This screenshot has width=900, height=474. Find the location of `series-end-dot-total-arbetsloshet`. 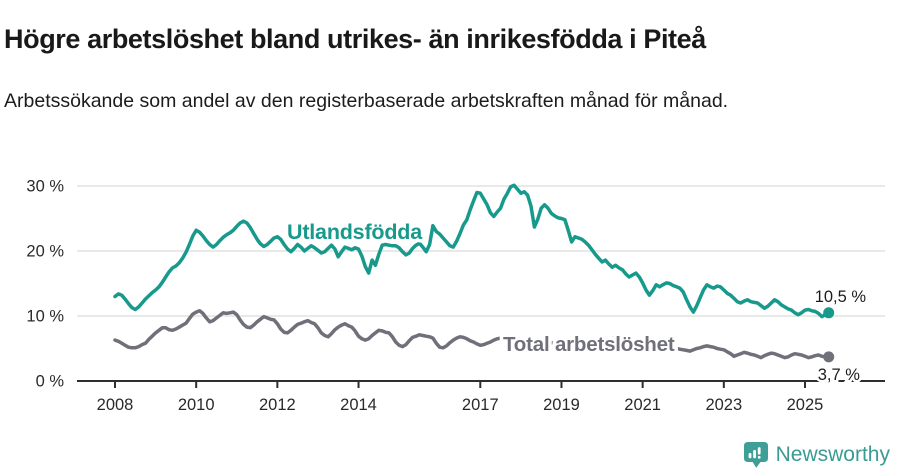

series-end-dot-total-arbetsloshet is located at coordinates (829, 357).